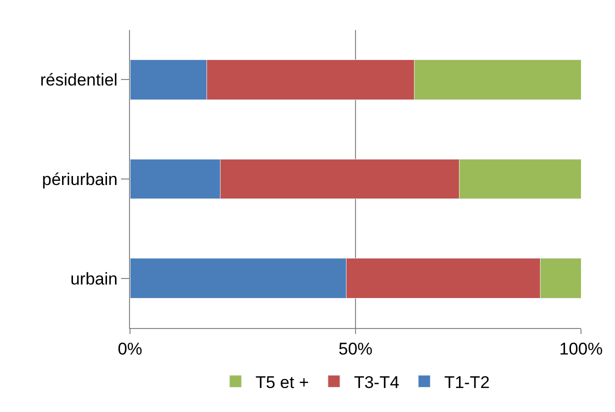  I want to click on legend-label: T1-T2, so click(467, 382).